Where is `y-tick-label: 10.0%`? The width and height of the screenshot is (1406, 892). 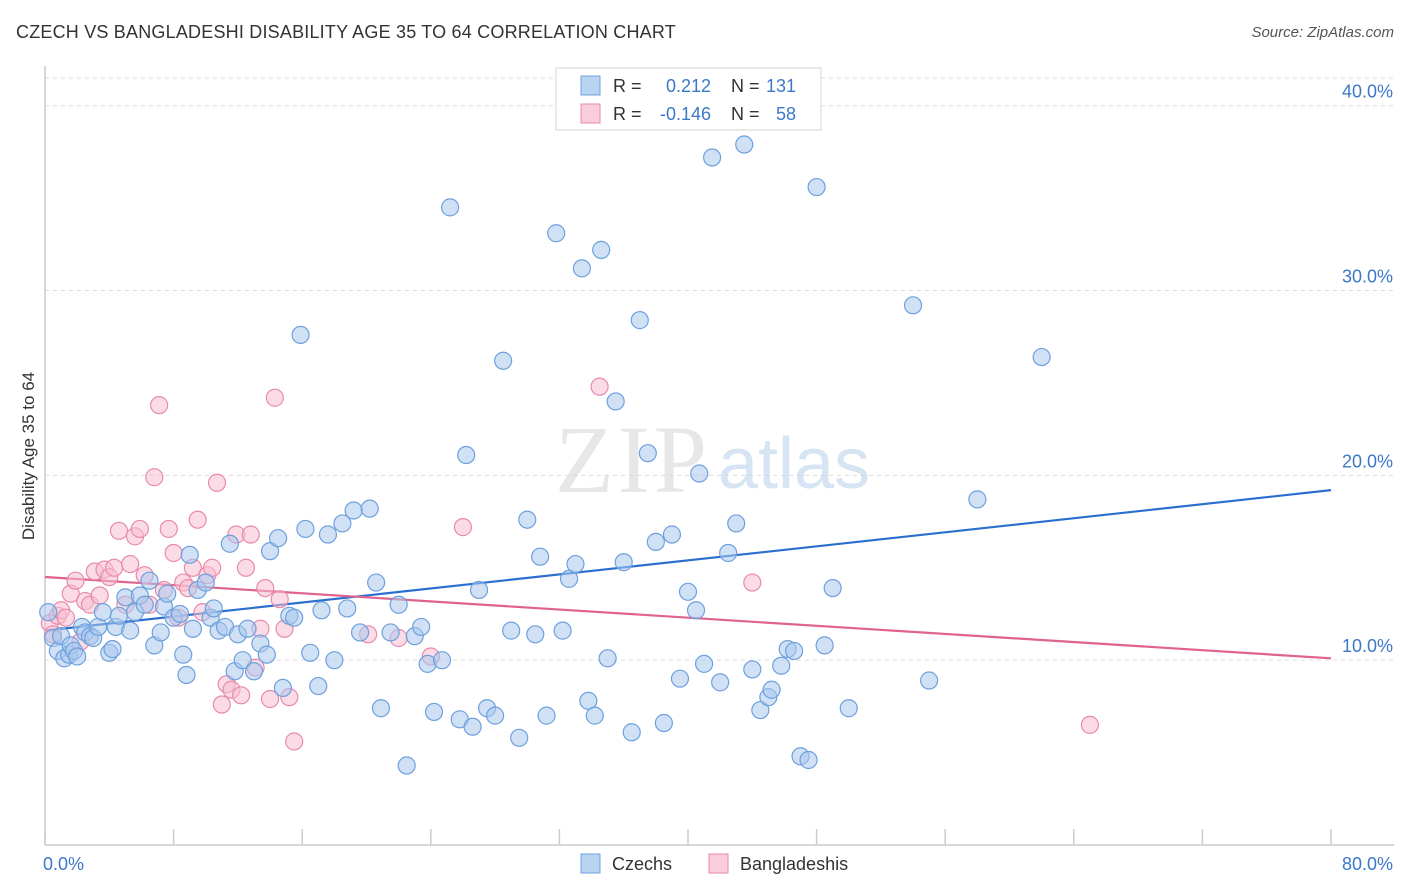 y-tick-label: 10.0% is located at coordinates (1367, 646).